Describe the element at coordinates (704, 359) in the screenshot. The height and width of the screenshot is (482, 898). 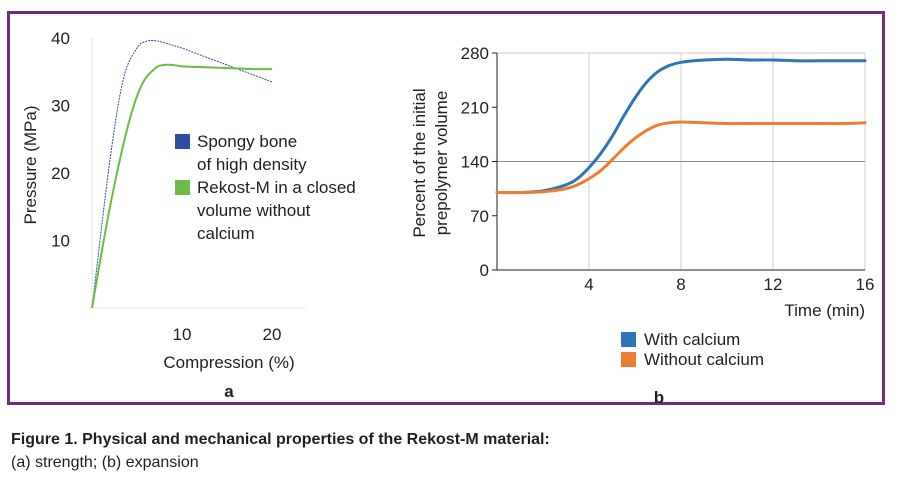
I see `chart-b-legend-label: Without calcium` at that location.